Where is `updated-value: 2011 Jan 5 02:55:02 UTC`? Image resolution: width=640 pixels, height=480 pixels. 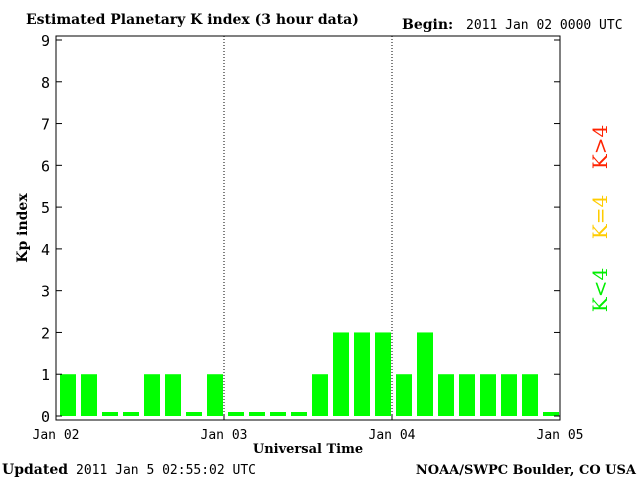
updated-value: 2011 Jan 5 02:55:02 UTC is located at coordinates (166, 470).